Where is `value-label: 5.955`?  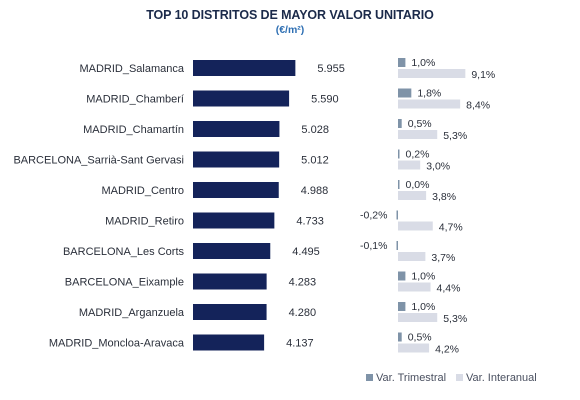
value-label: 5.955 is located at coordinates (331, 69).